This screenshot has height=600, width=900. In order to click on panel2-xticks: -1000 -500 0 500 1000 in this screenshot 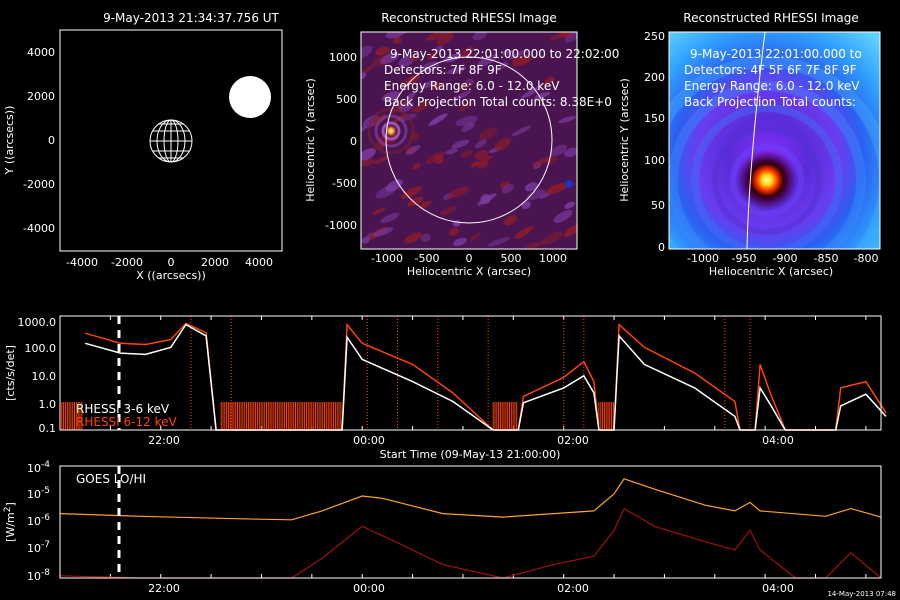, I will do `click(469, 258)`.